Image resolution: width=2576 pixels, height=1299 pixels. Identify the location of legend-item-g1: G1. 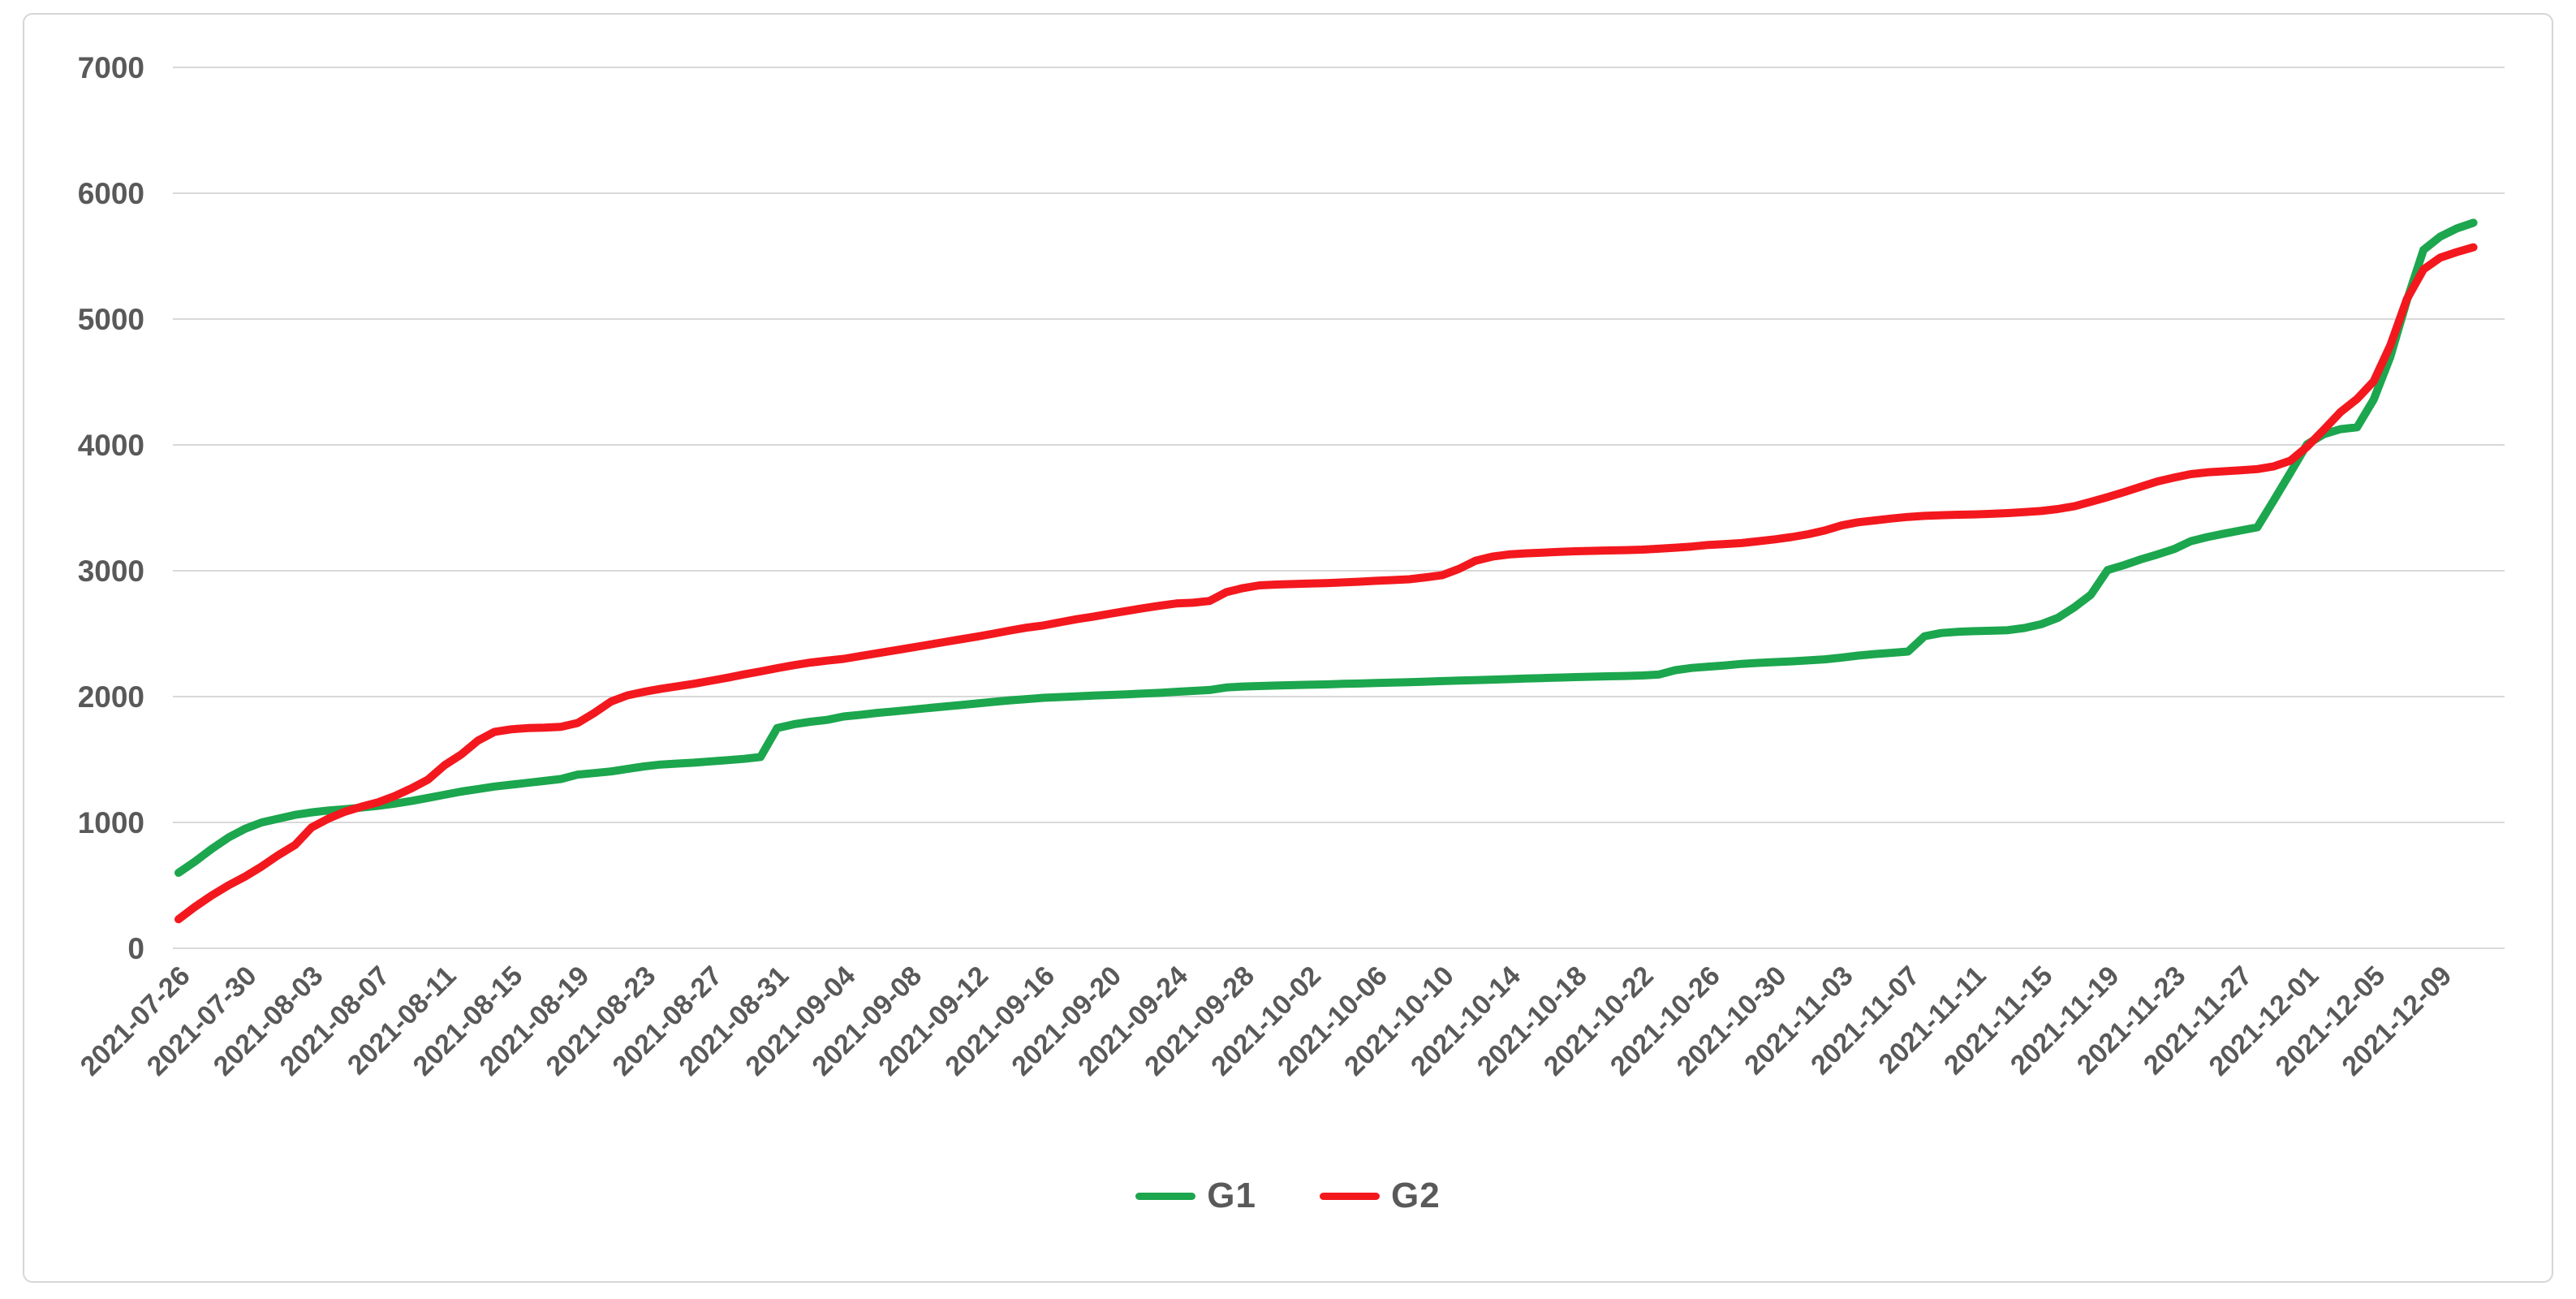
(1196, 1196).